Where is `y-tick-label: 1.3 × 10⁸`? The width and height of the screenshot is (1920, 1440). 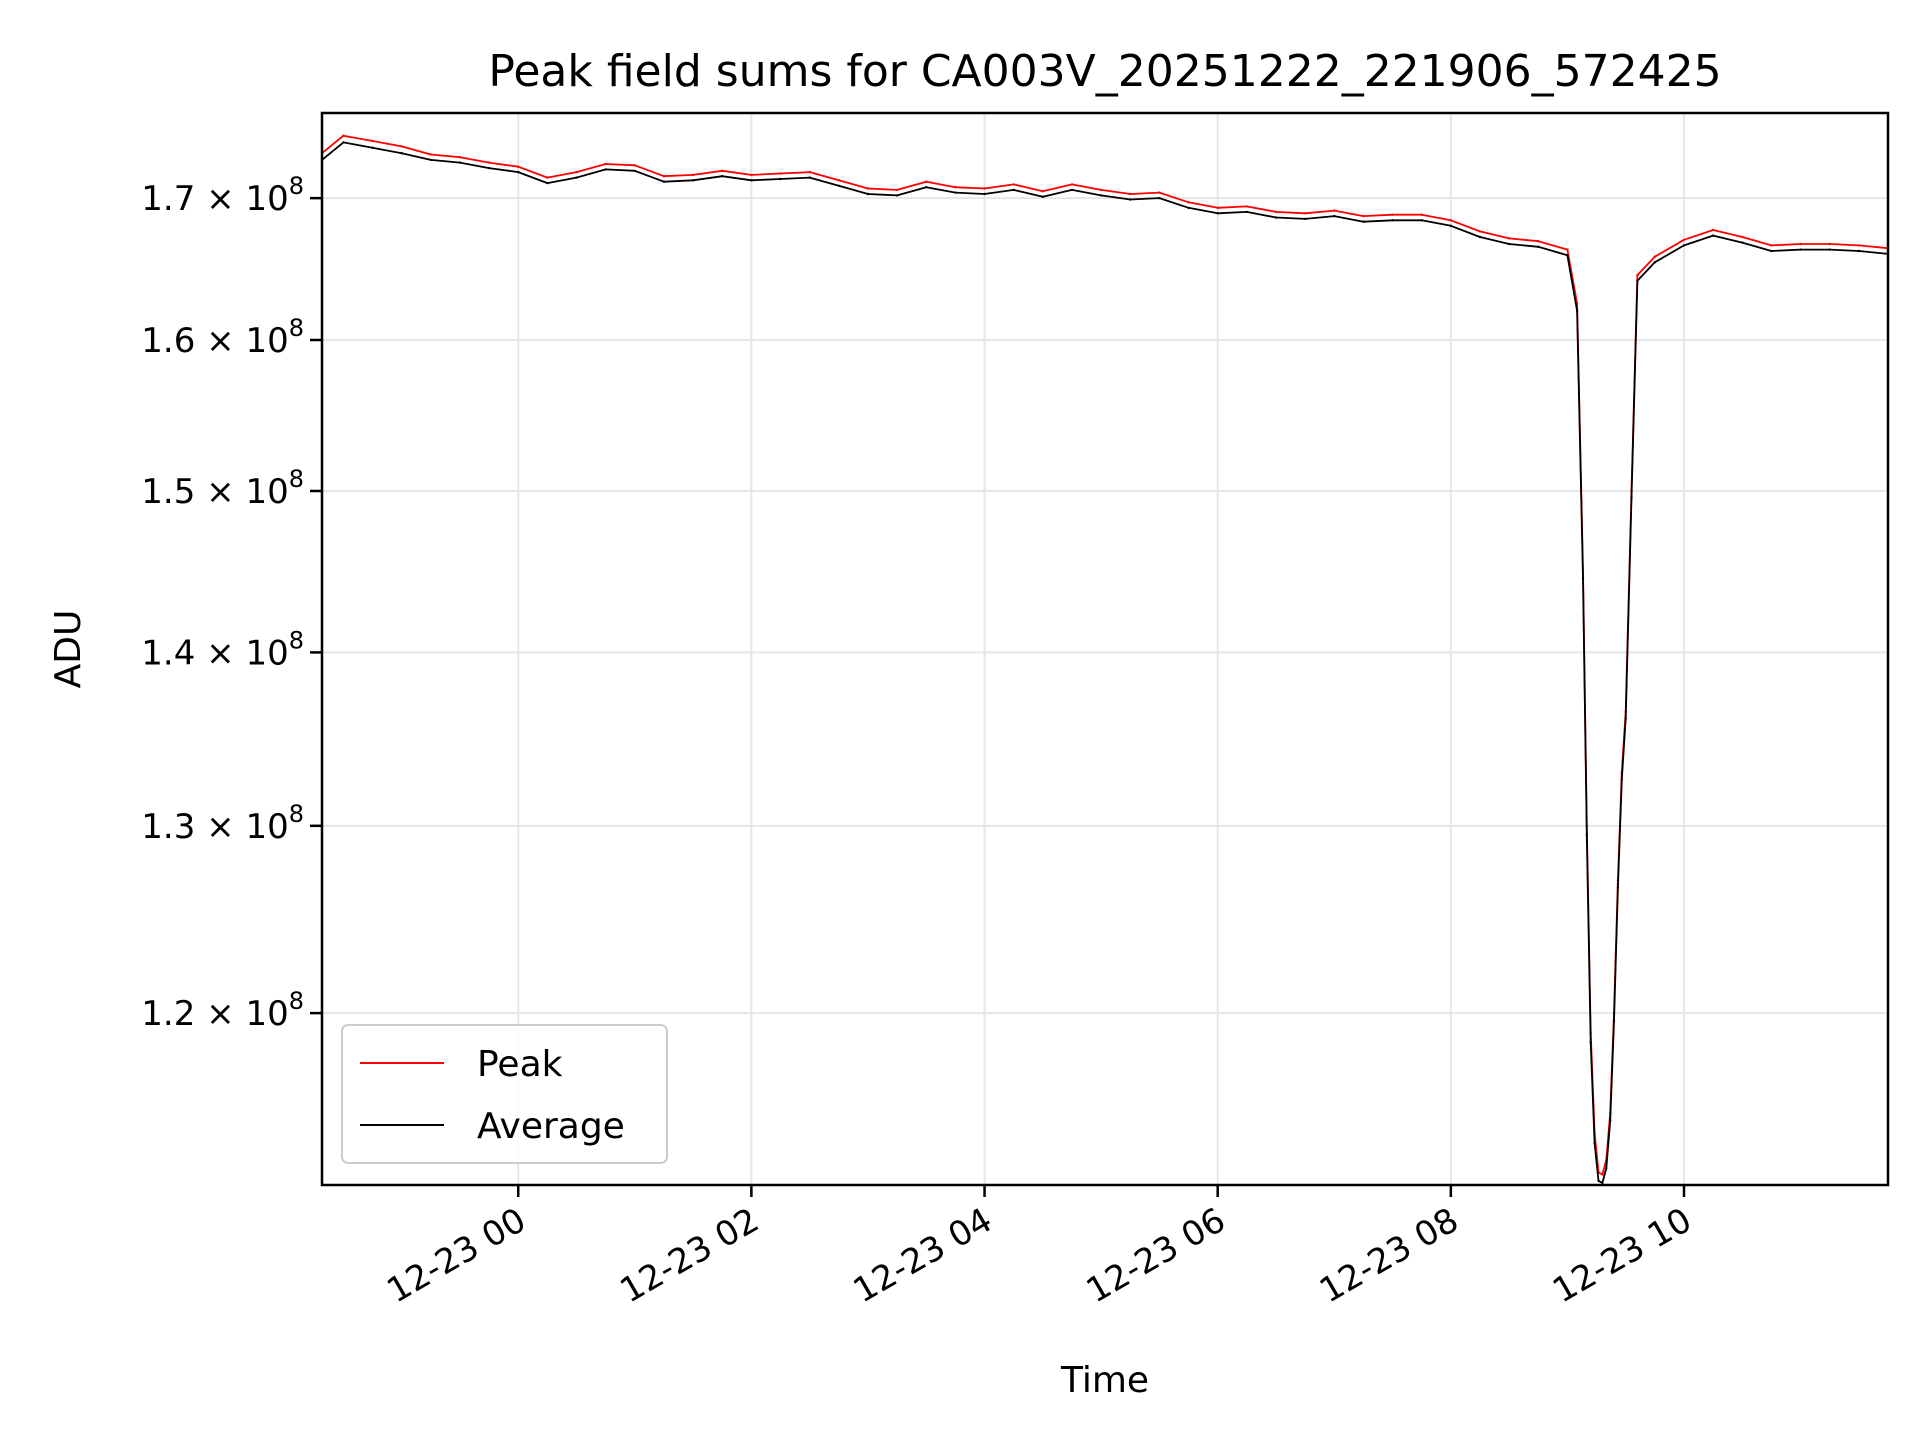 y-tick-label: 1.3 × 10⁸ is located at coordinates (222, 823).